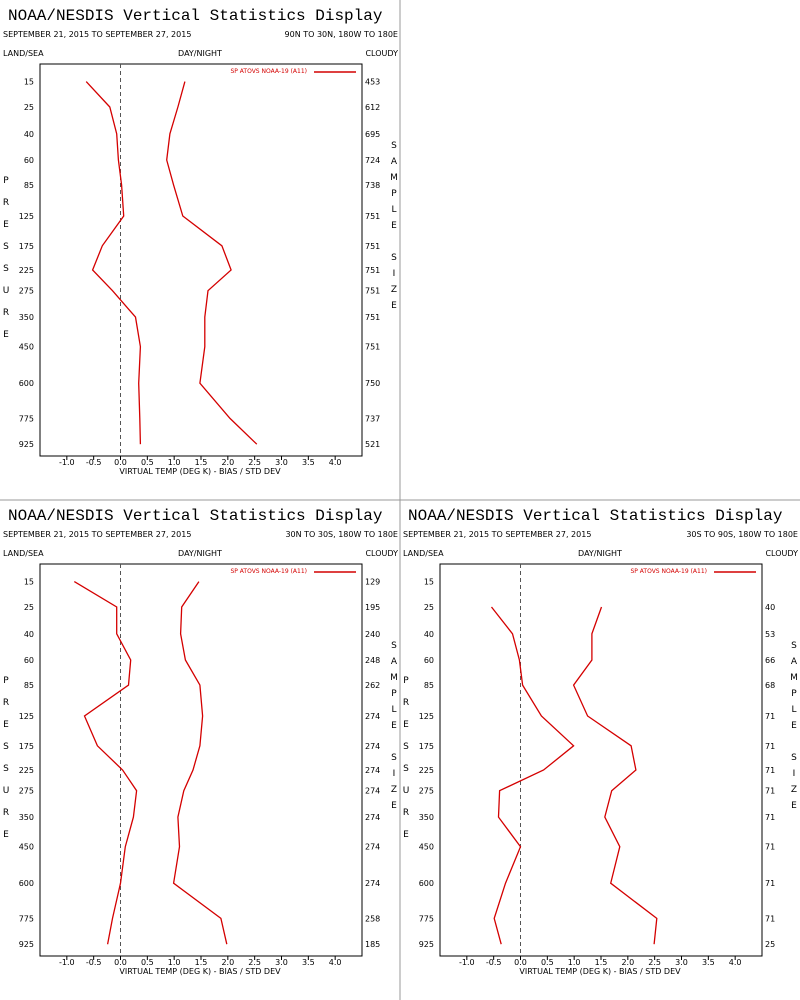 The height and width of the screenshot is (1000, 800). What do you see at coordinates (254, 462) in the screenshot?
I see `x-tick-label: 2.5` at bounding box center [254, 462].